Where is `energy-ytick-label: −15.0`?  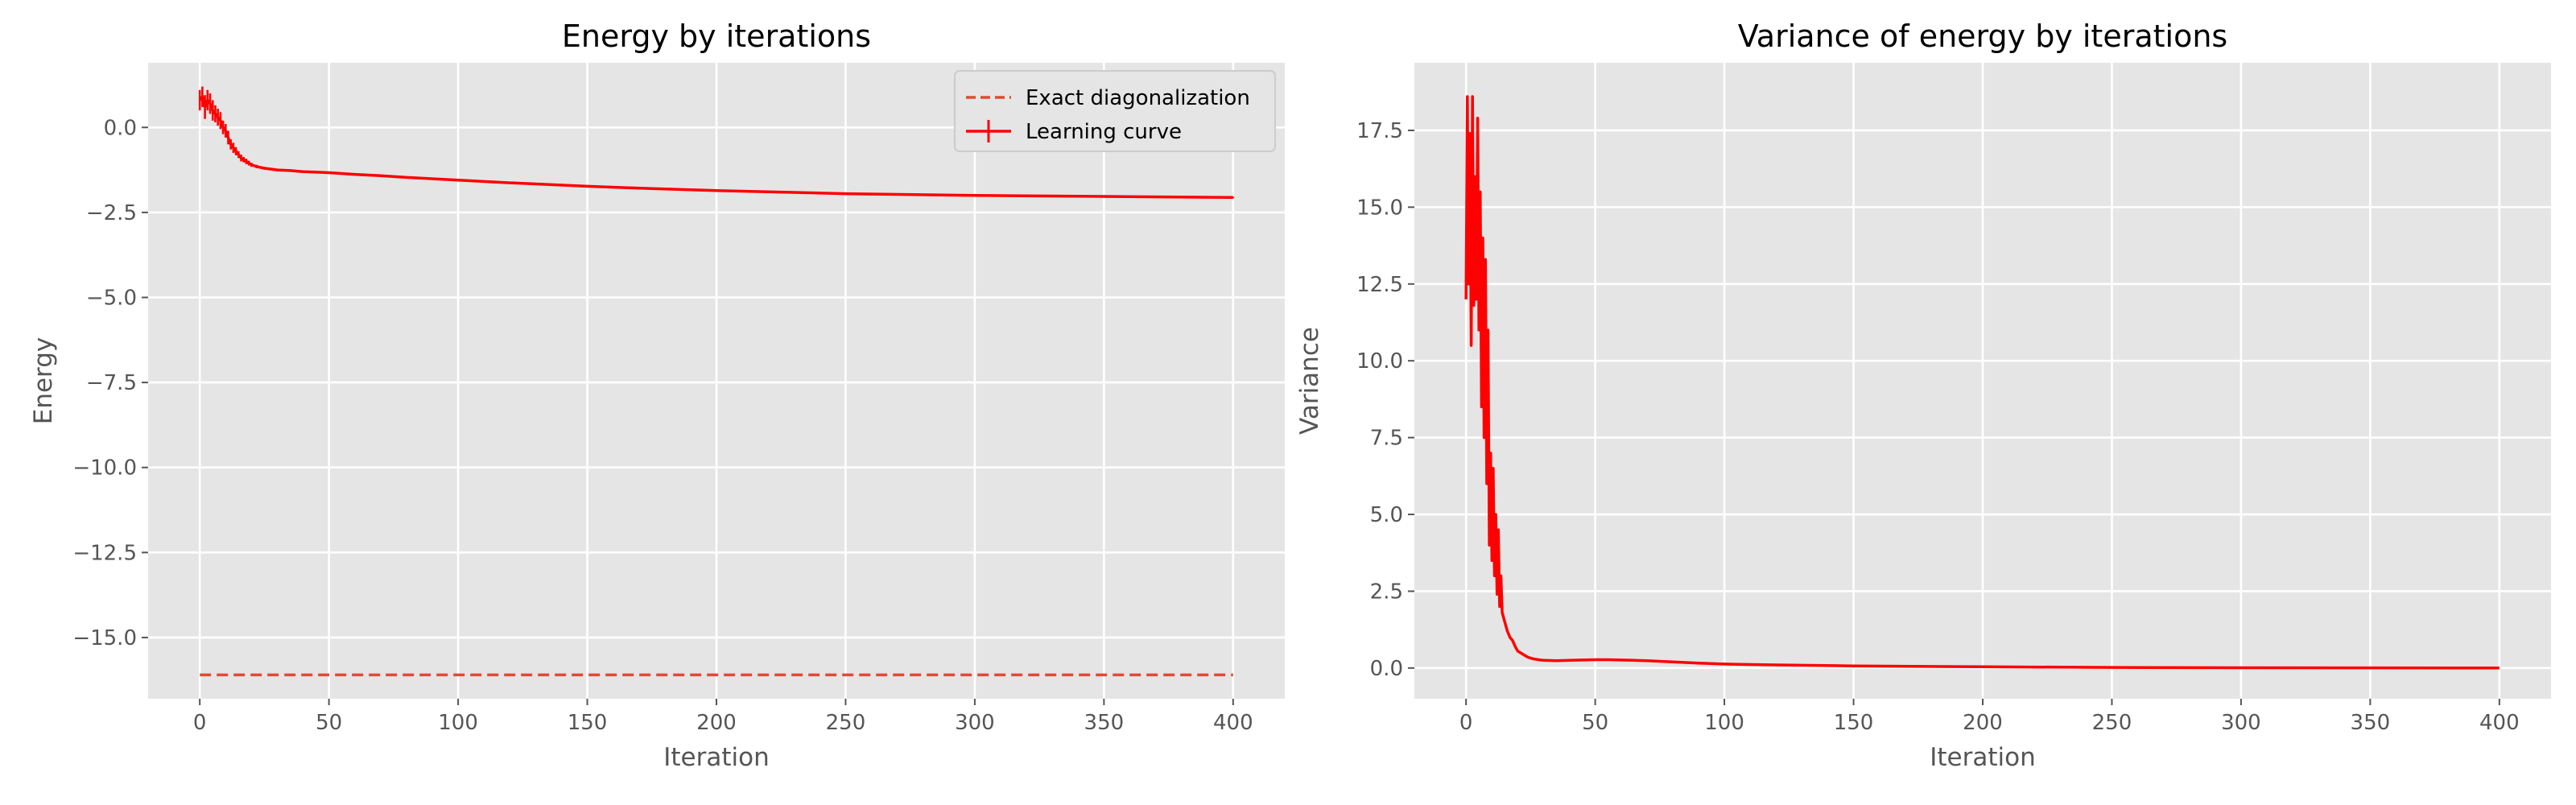 energy-ytick-label: −15.0 is located at coordinates (104, 638).